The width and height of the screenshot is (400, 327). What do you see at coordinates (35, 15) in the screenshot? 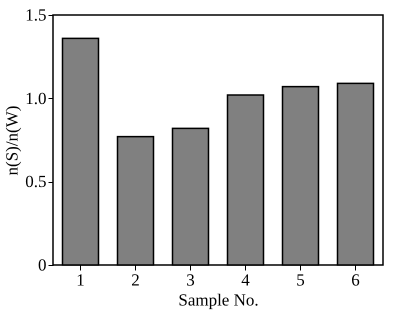
I see `y-tick-label: 1.5` at bounding box center [35, 15].